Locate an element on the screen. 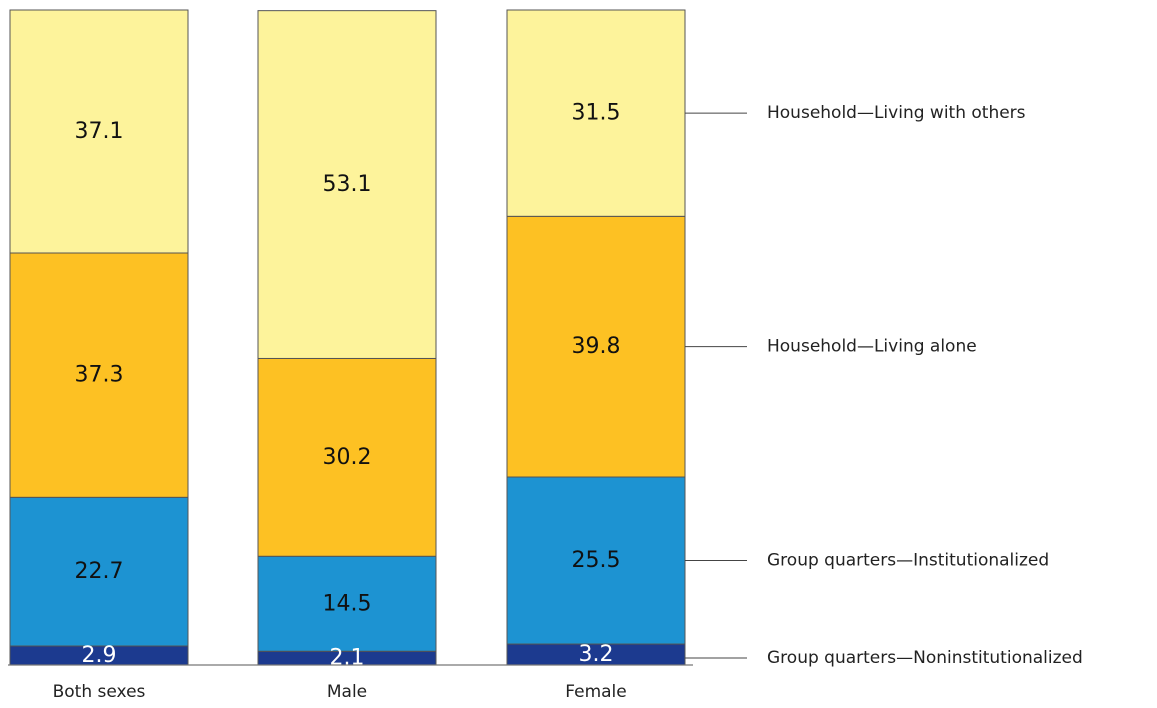  bar-segment-female-household-living-alone is located at coordinates (596, 346).